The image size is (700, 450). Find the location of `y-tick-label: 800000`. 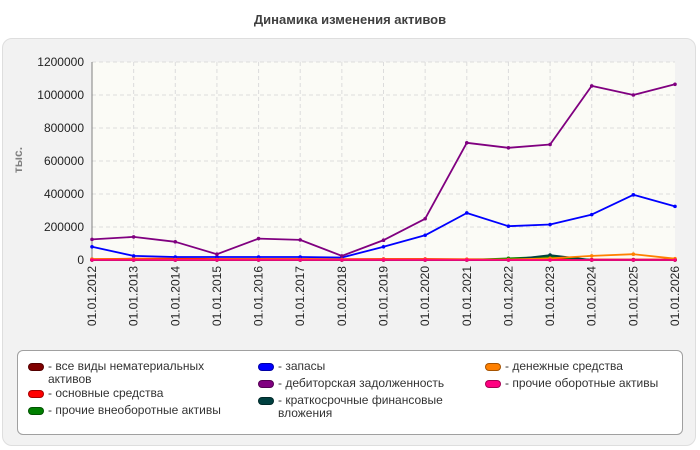

y-tick-label: 800000 is located at coordinates (64, 128).